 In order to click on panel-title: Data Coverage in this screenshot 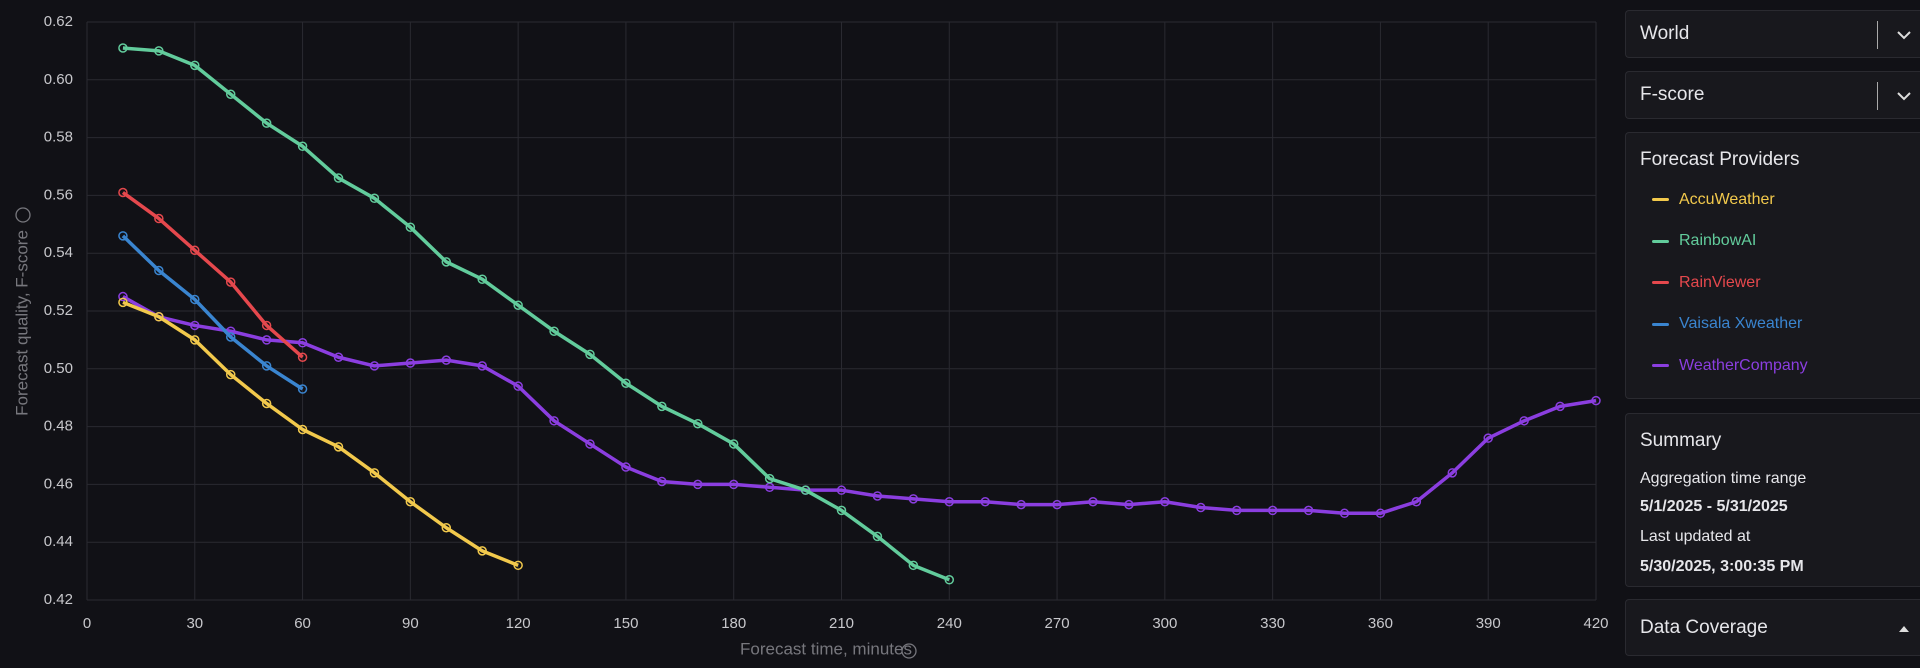, I will do `click(1704, 627)`.